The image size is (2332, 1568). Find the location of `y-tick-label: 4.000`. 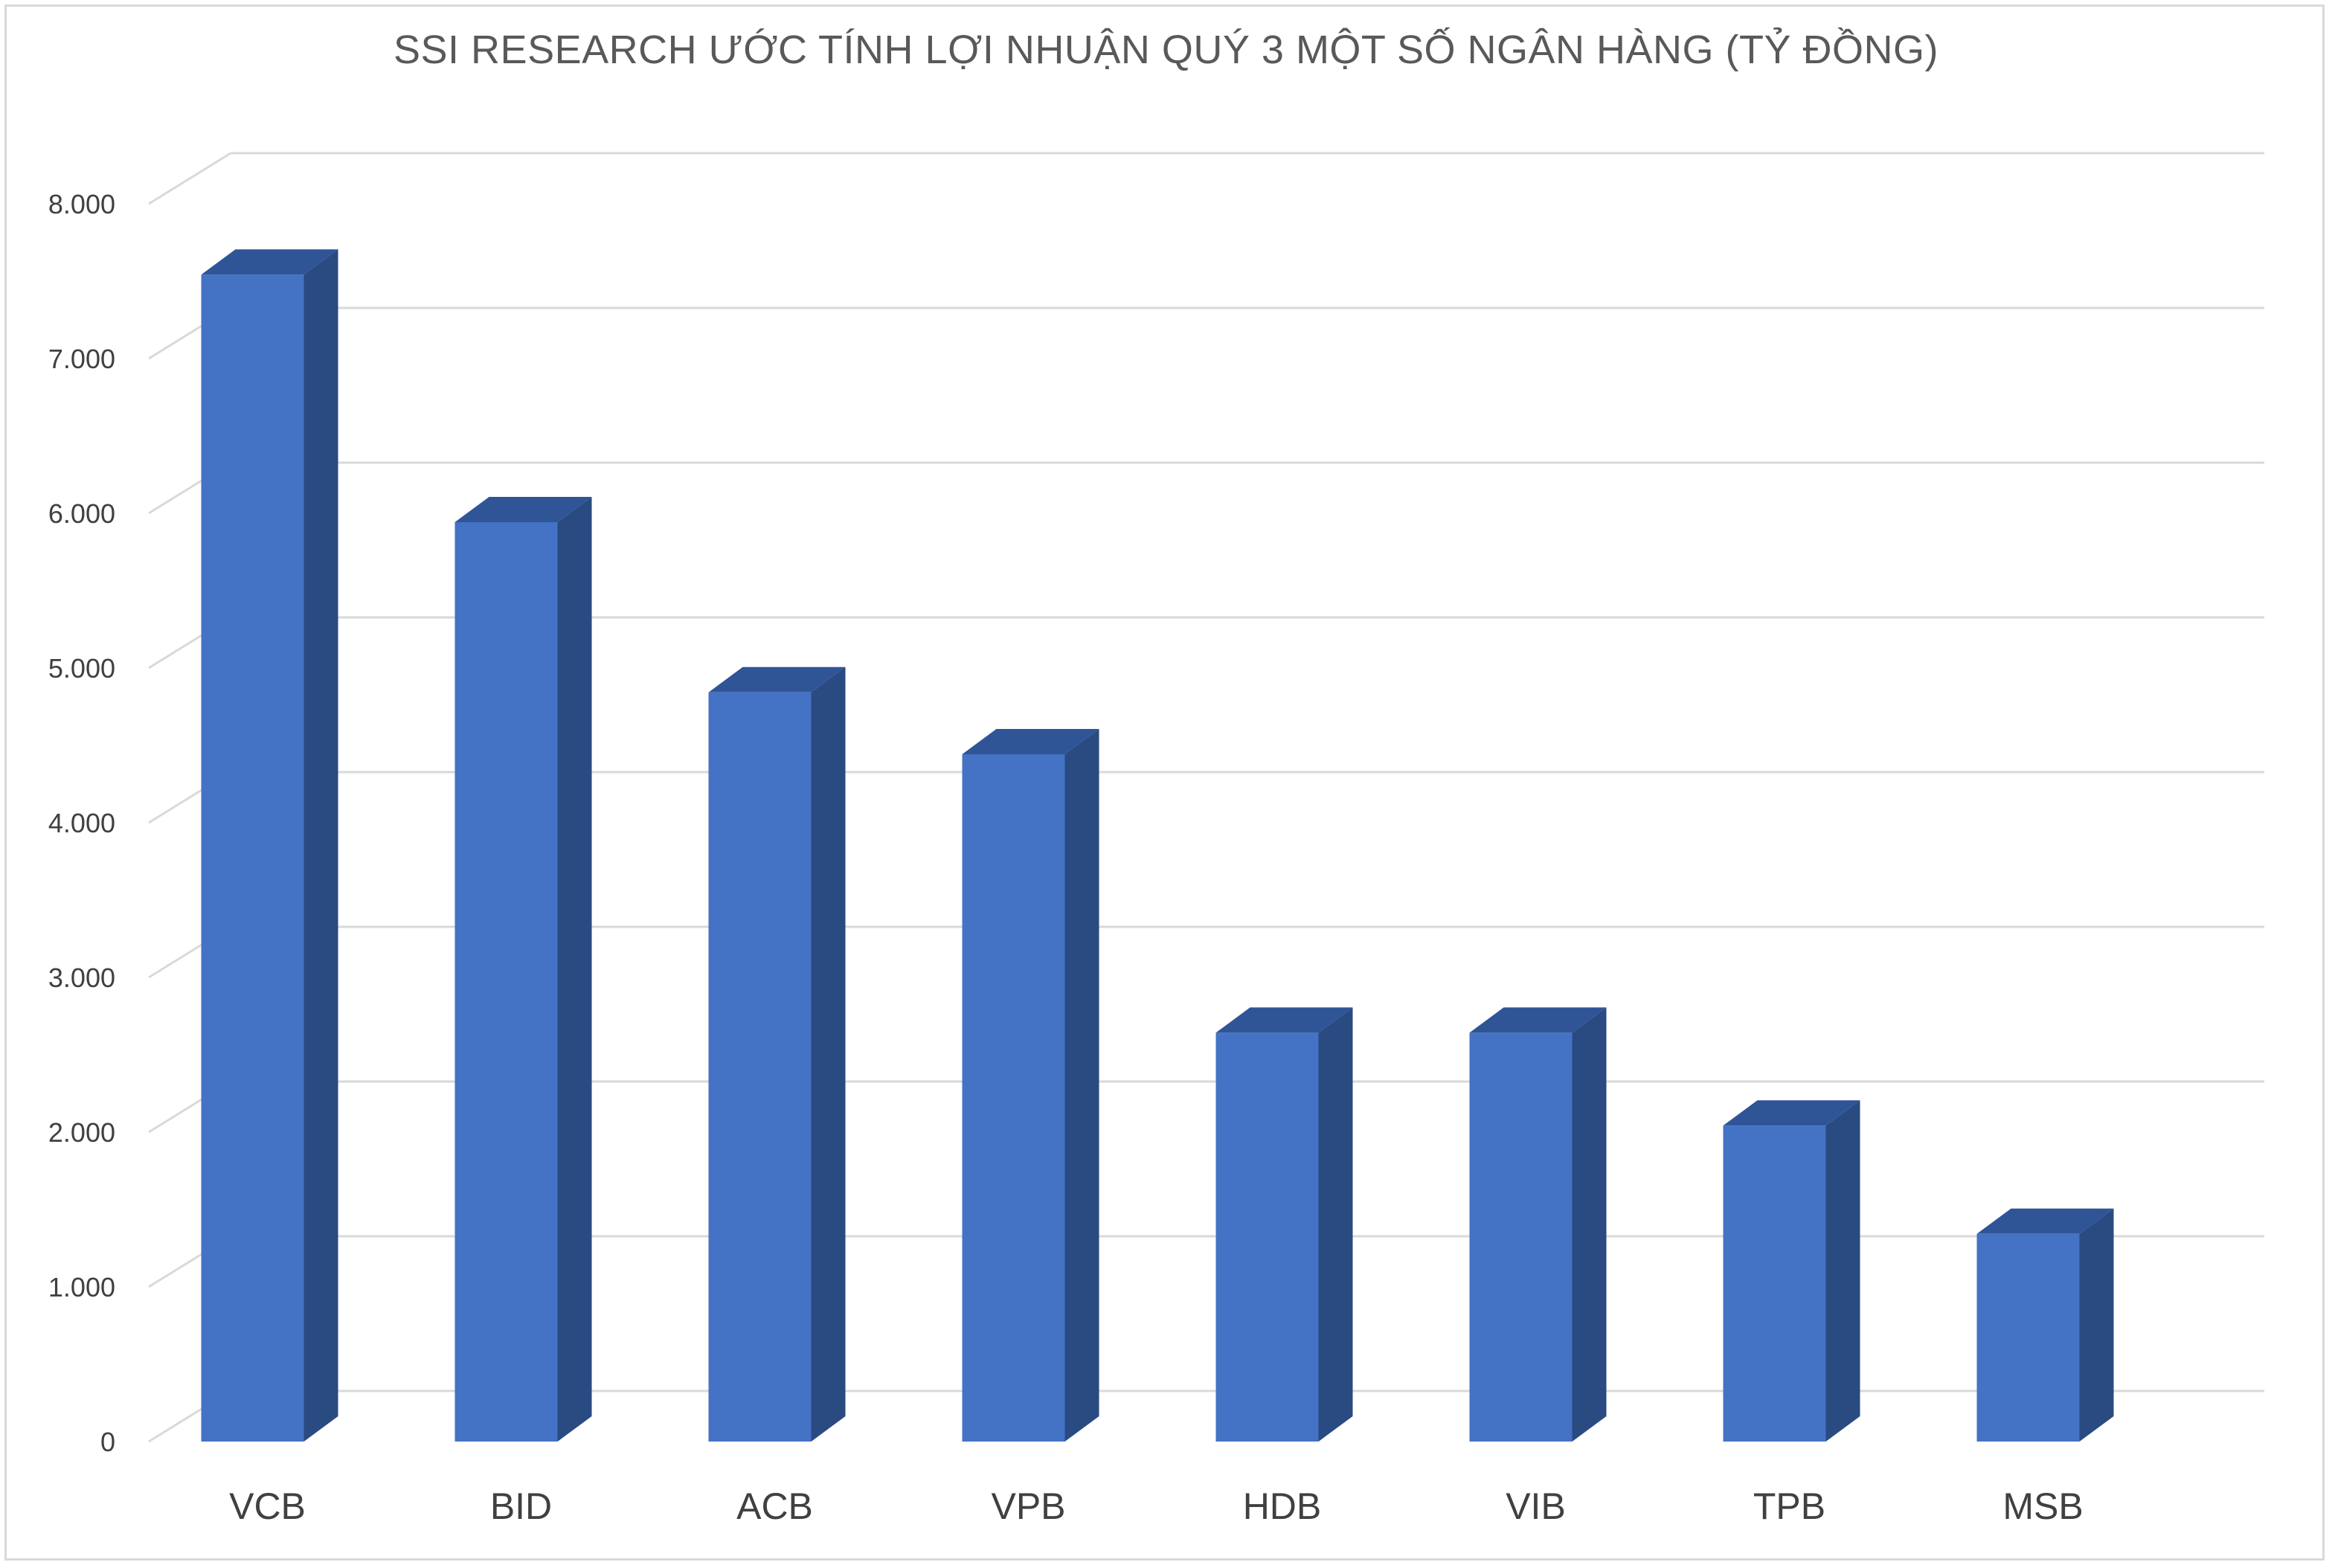

y-tick-label: 4.000 is located at coordinates (81, 823).